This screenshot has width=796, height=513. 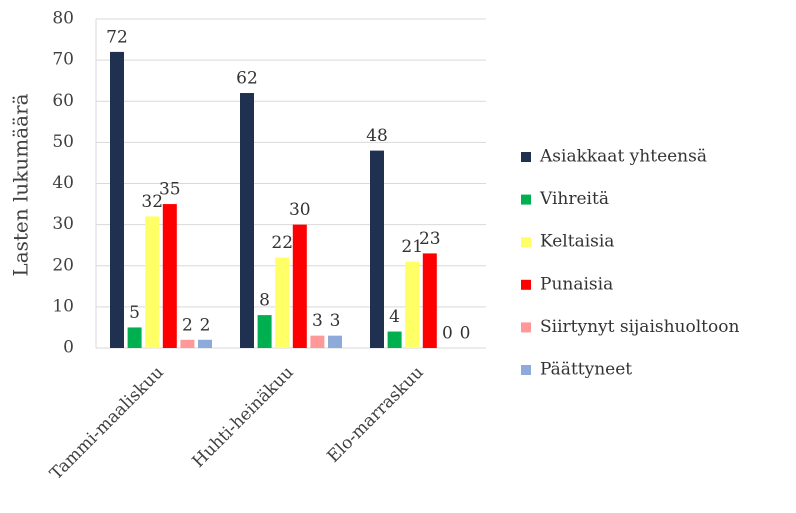 I want to click on y-tick-label: 40, so click(x=63, y=183).